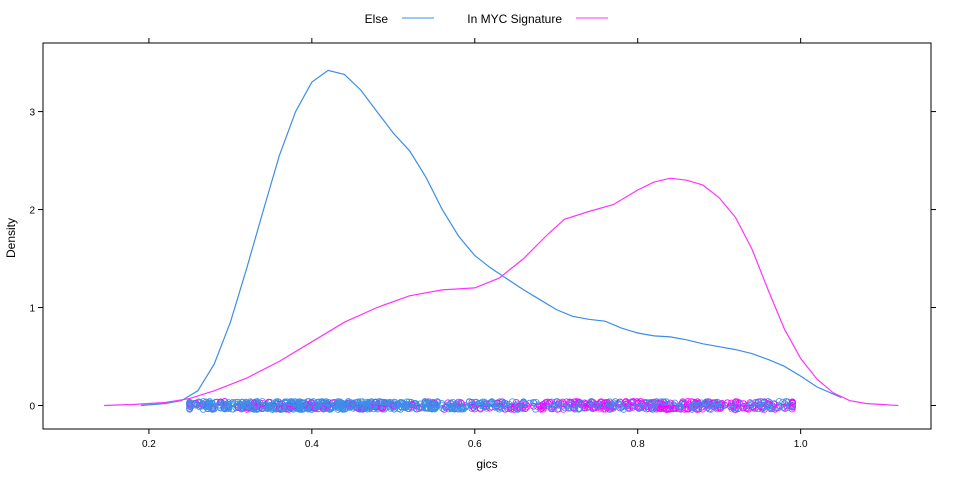  Describe the element at coordinates (32, 113) in the screenshot. I see `y-tick-label-3: 3` at that location.